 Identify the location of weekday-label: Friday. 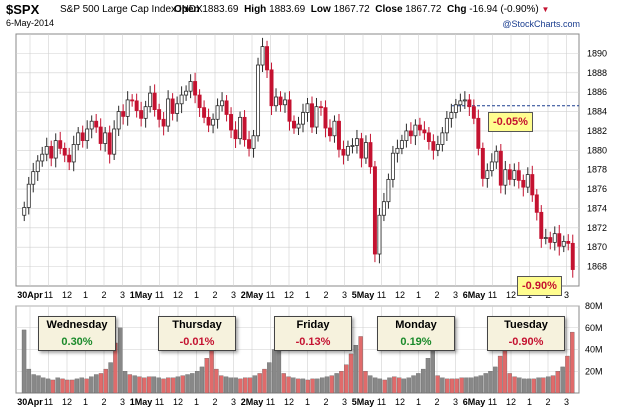
(313, 325).